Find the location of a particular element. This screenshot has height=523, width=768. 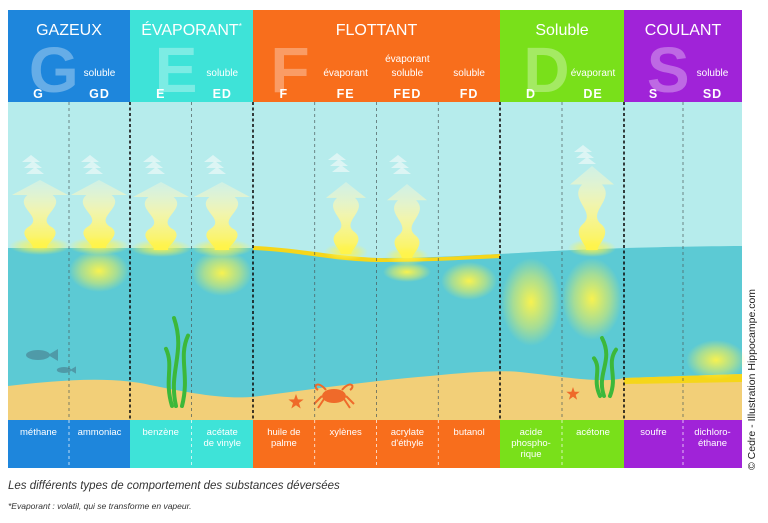

substance-example: benzène is located at coordinates (161, 432).